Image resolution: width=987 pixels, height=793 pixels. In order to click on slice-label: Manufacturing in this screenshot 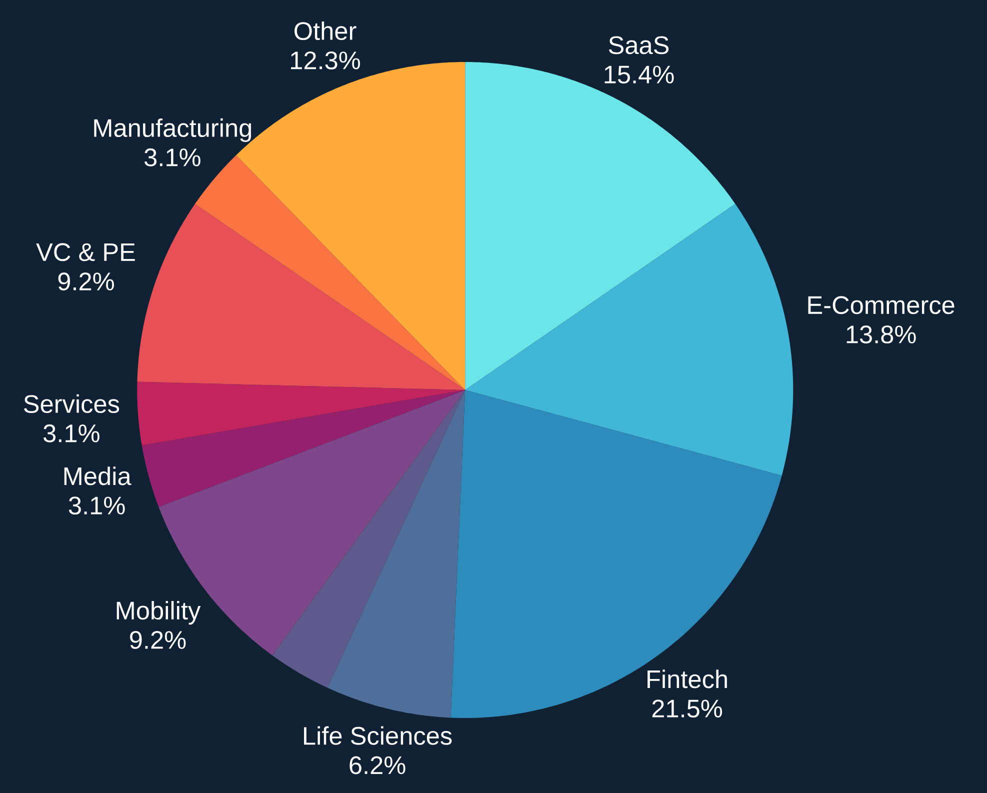, I will do `click(173, 130)`.